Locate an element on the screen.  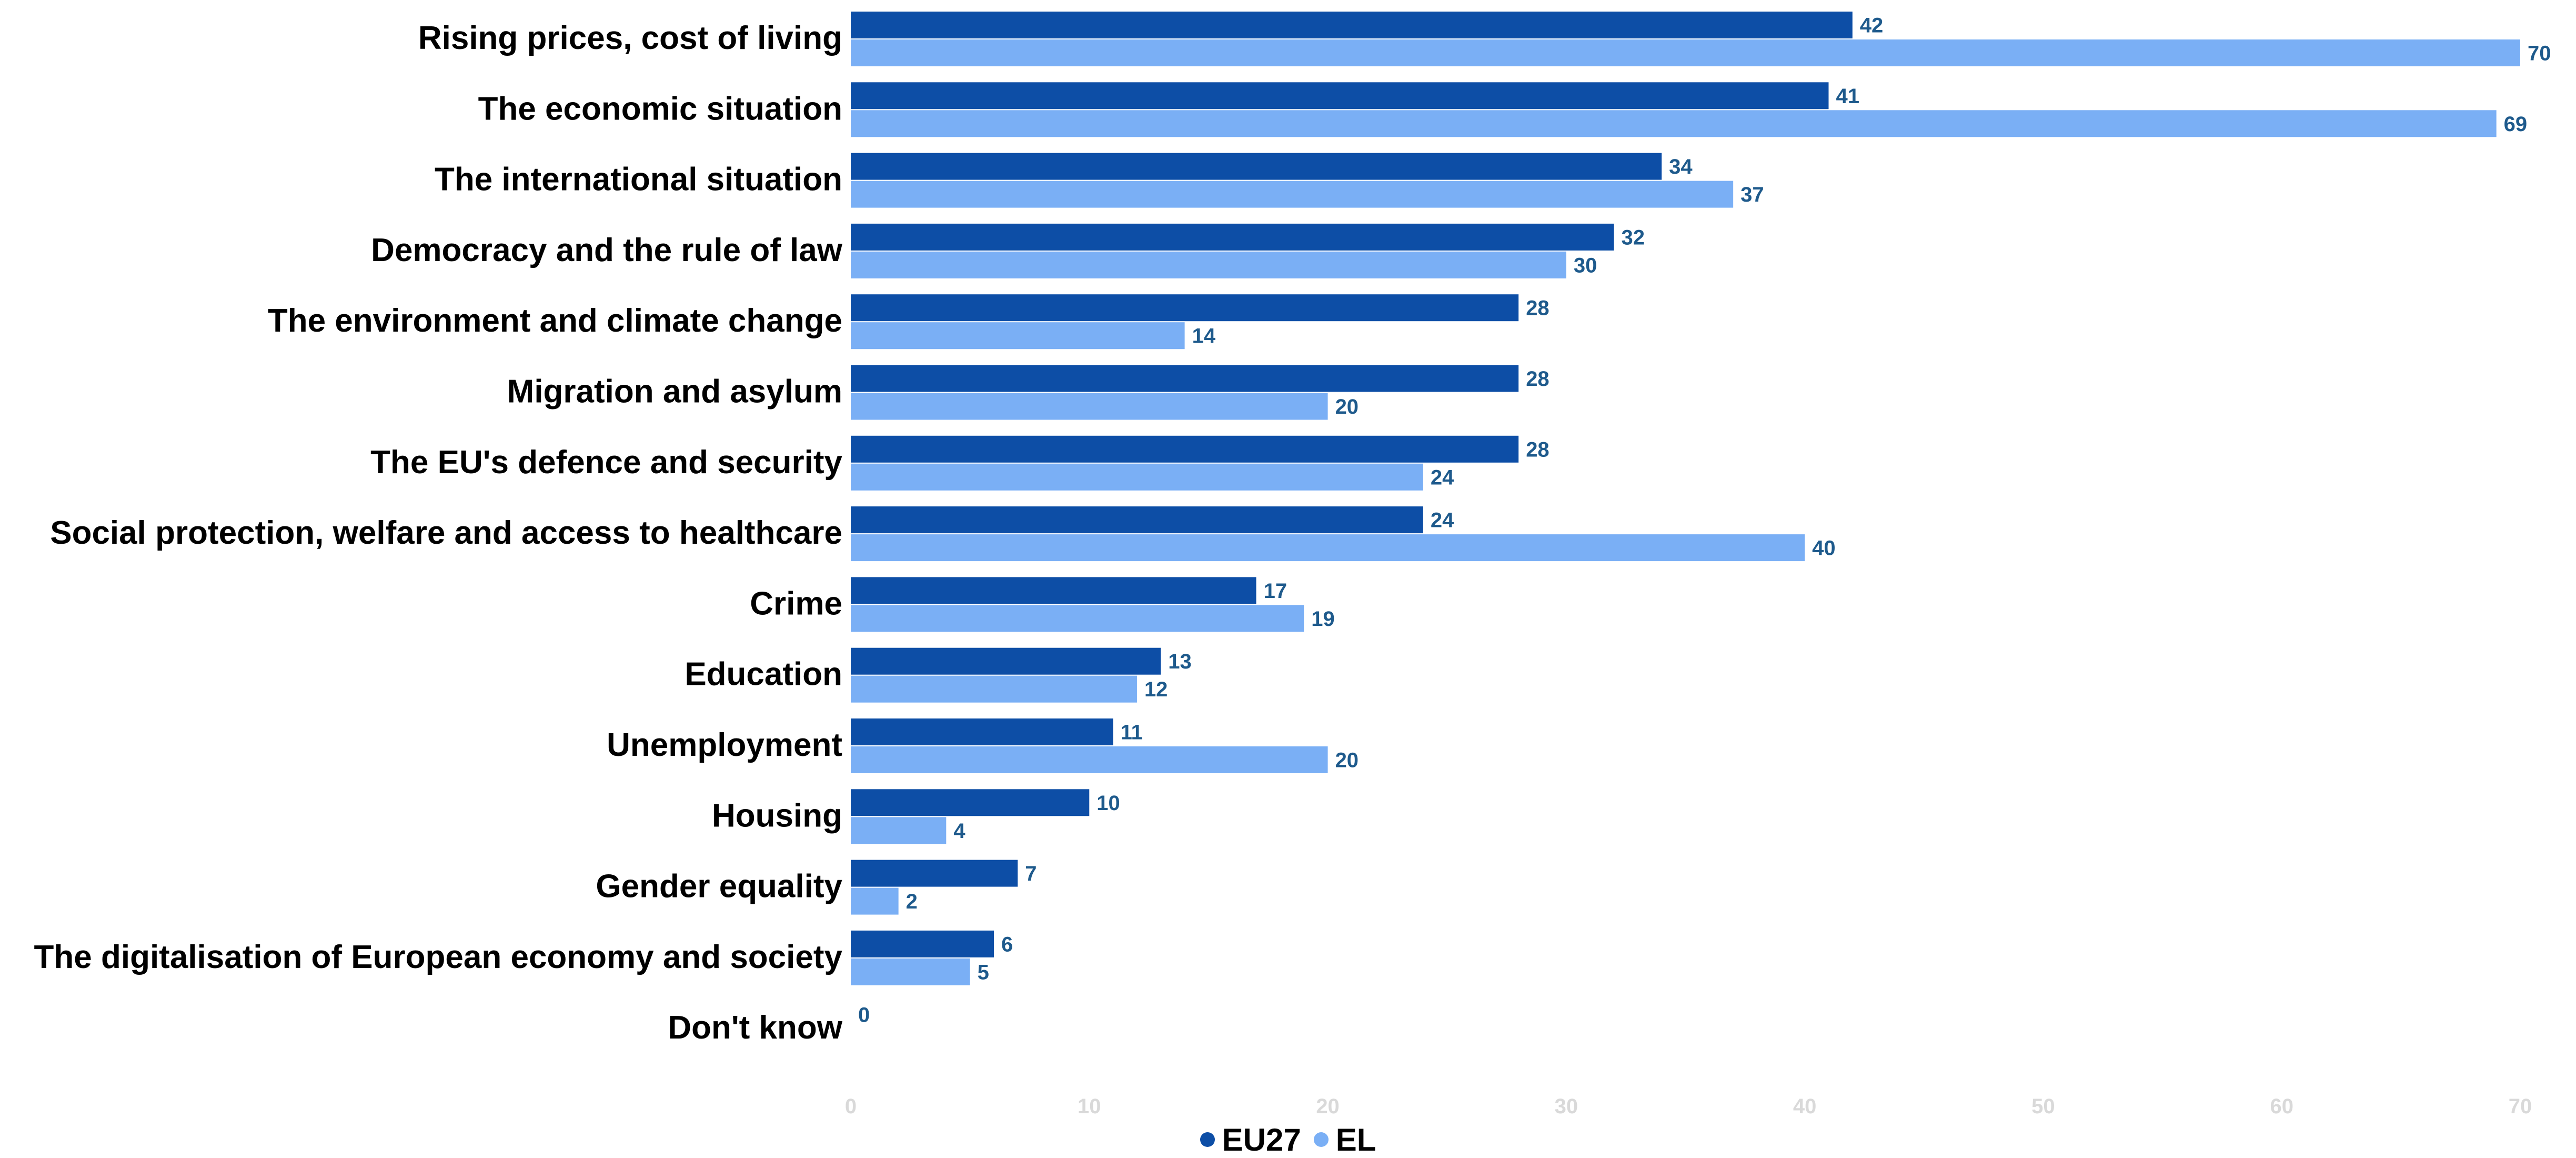
bar-eu27-democracy-and-the-rule-of-law is located at coordinates (1232, 237).